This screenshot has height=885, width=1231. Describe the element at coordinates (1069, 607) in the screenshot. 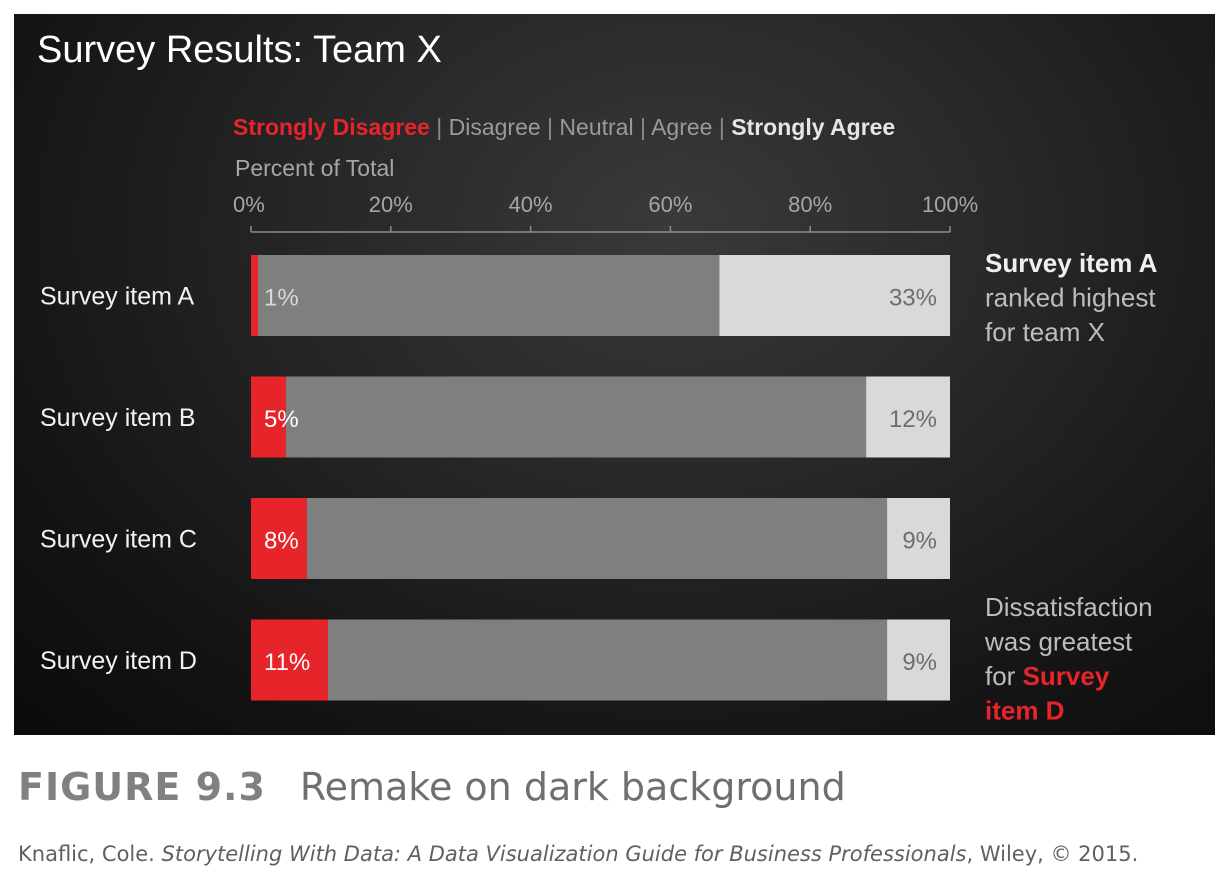

I see `annotation-text: Dissatisfaction` at that location.